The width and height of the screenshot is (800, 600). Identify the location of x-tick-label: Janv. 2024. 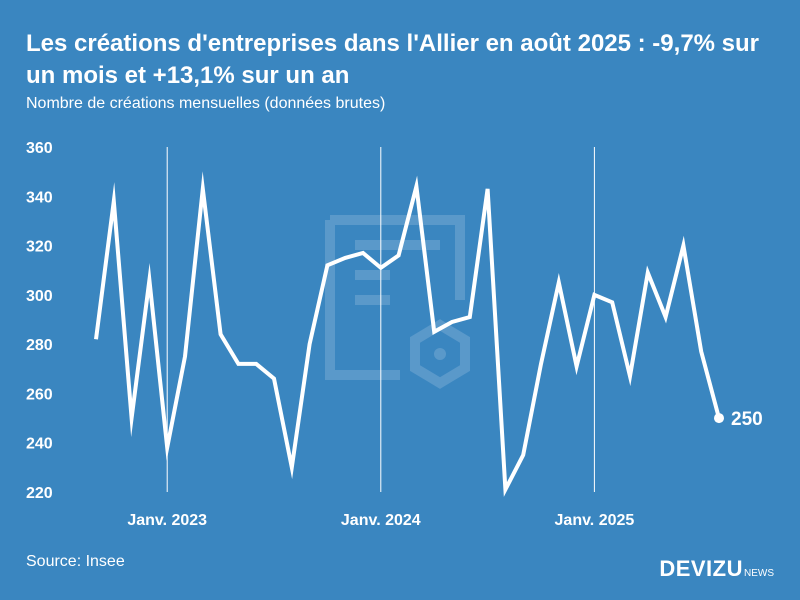
(381, 520).